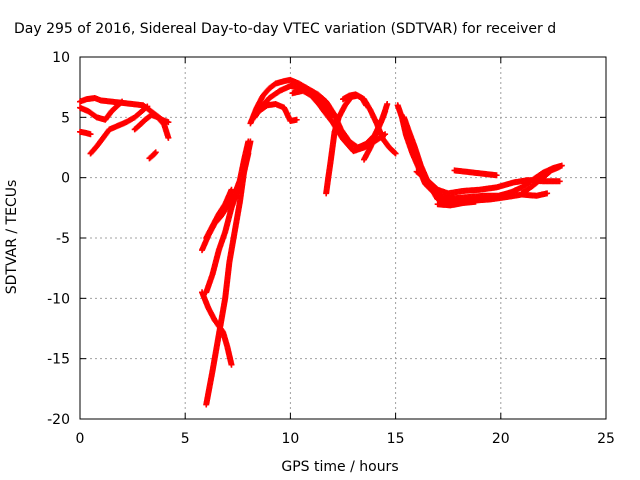  I want to click on x-tick-label: 10, so click(290, 439).